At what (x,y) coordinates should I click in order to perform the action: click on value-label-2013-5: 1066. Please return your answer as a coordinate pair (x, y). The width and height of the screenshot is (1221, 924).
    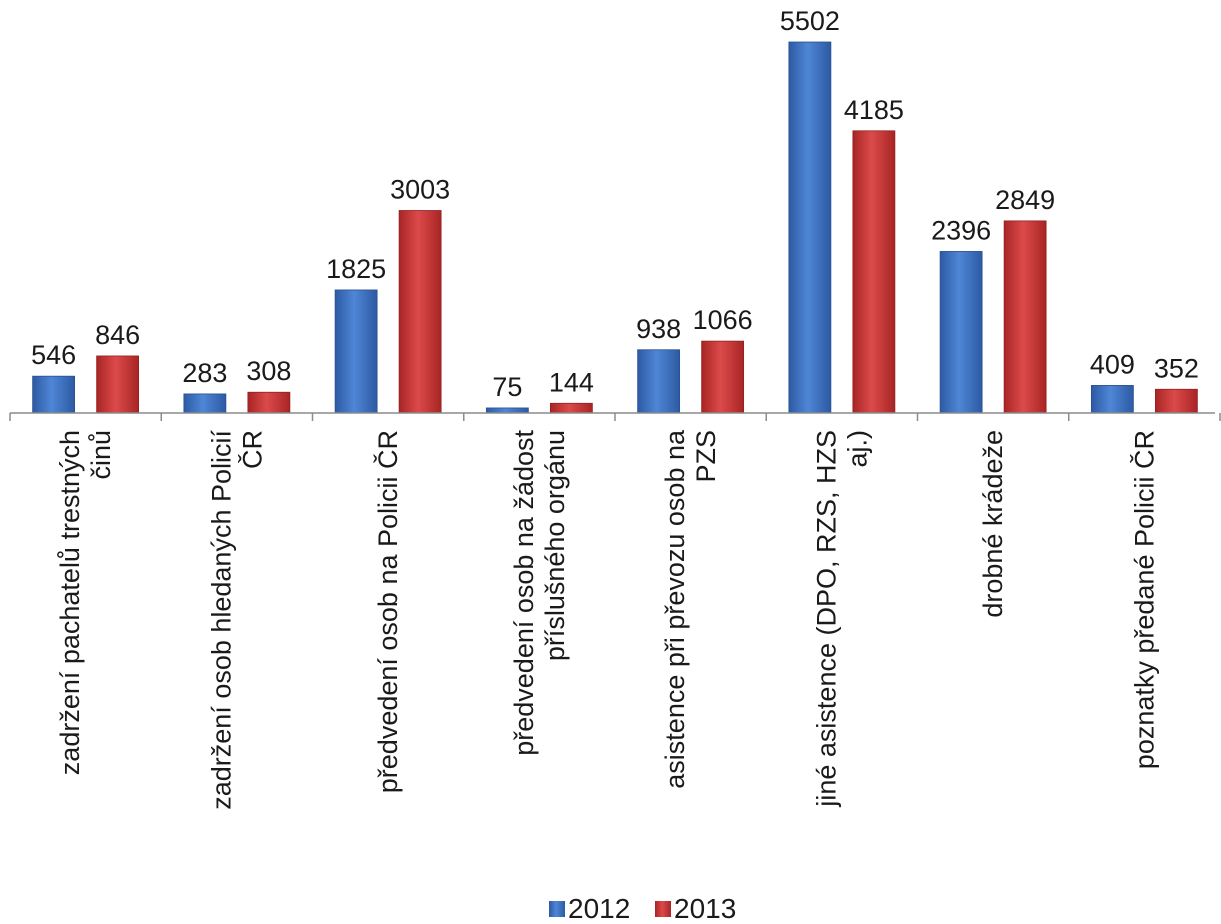
    Looking at the image, I should click on (723, 320).